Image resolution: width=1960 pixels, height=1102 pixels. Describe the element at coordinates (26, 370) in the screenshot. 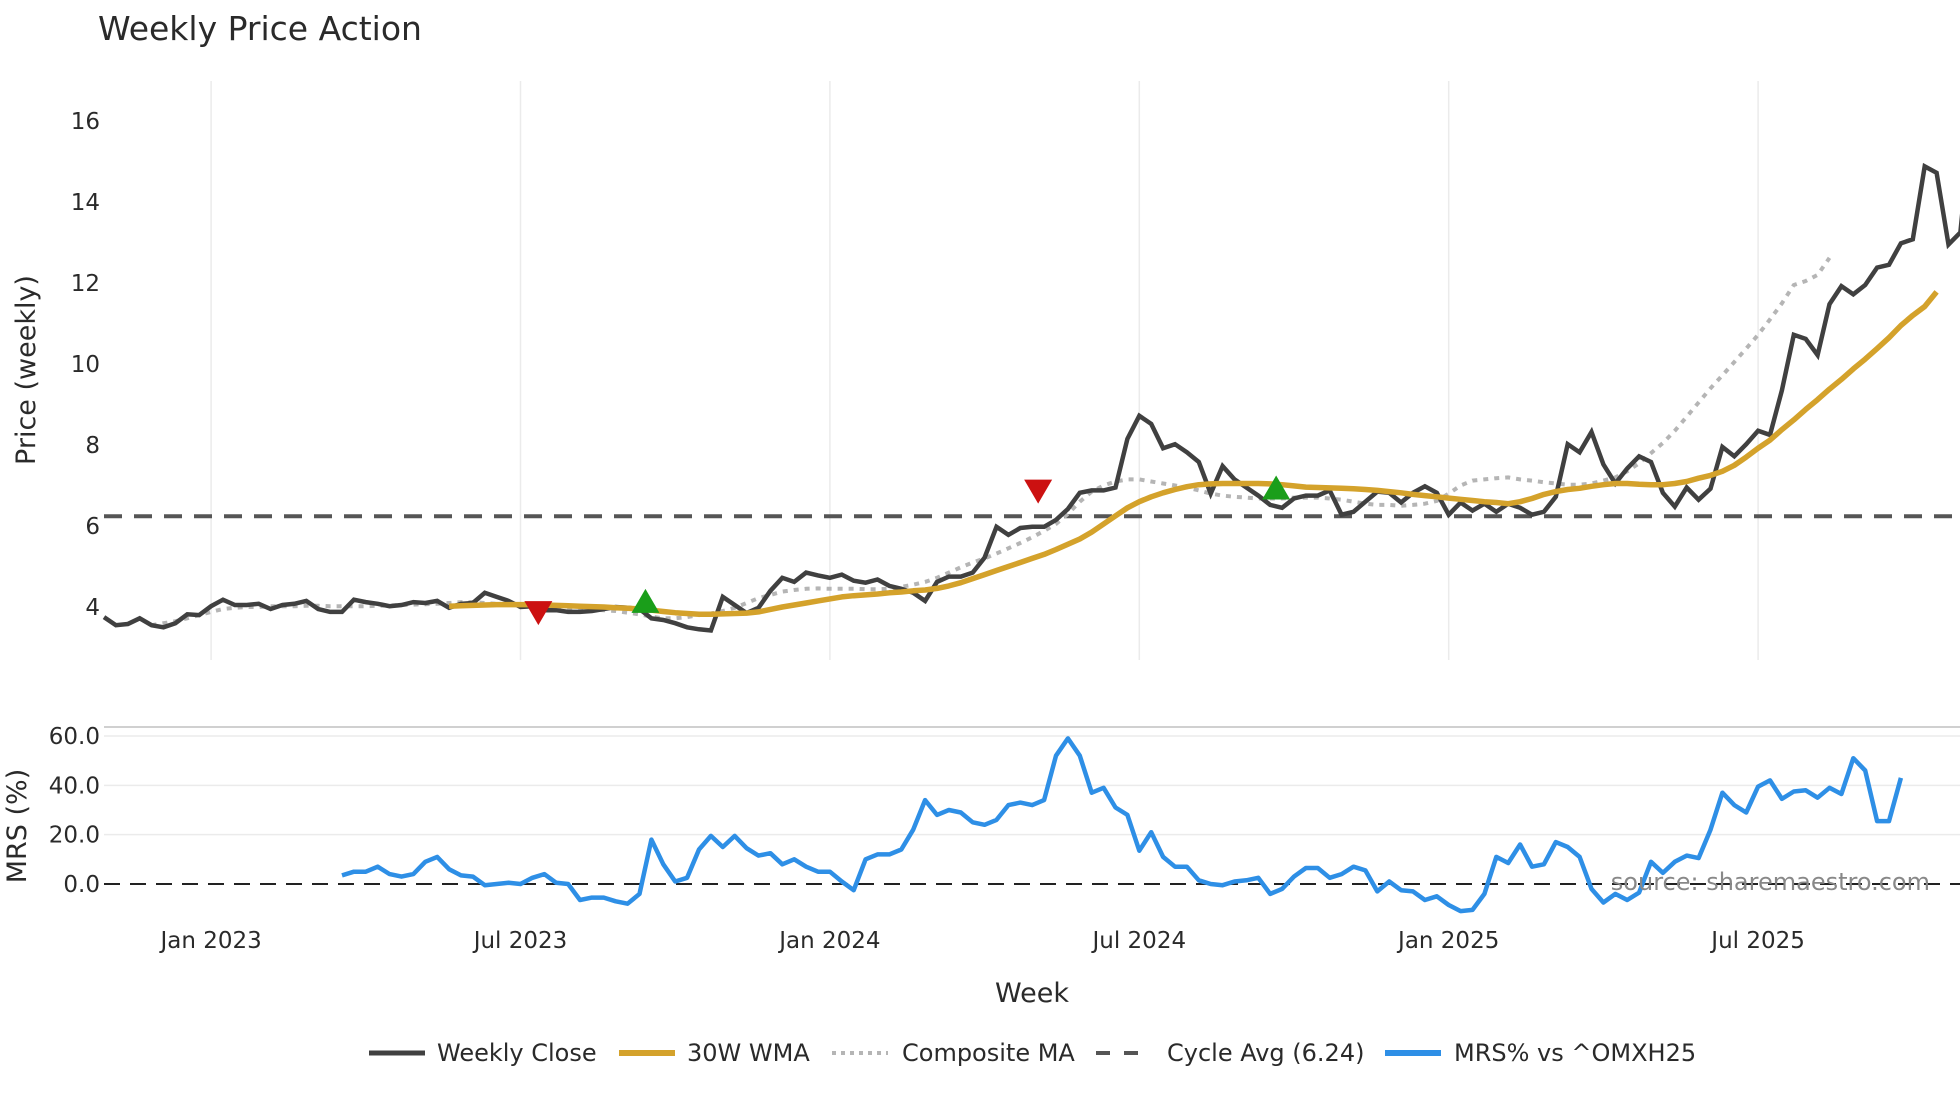

I see `price-y-label: Price (weekly)` at that location.